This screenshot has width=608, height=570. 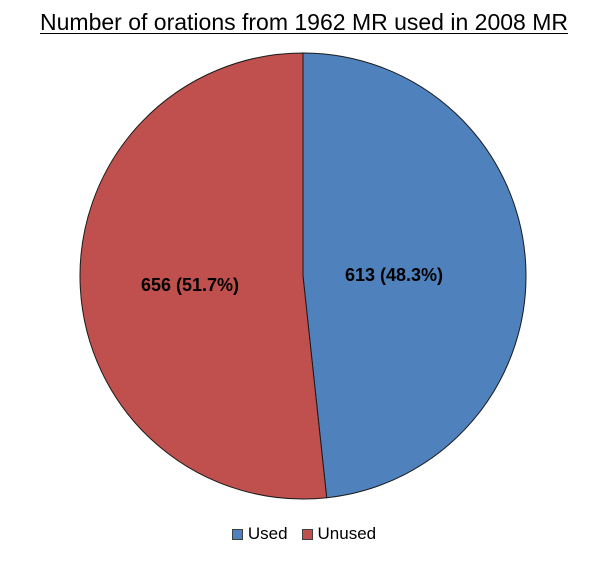 What do you see at coordinates (394, 275) in the screenshot?
I see `data-label-used: 613 (48.3%)` at bounding box center [394, 275].